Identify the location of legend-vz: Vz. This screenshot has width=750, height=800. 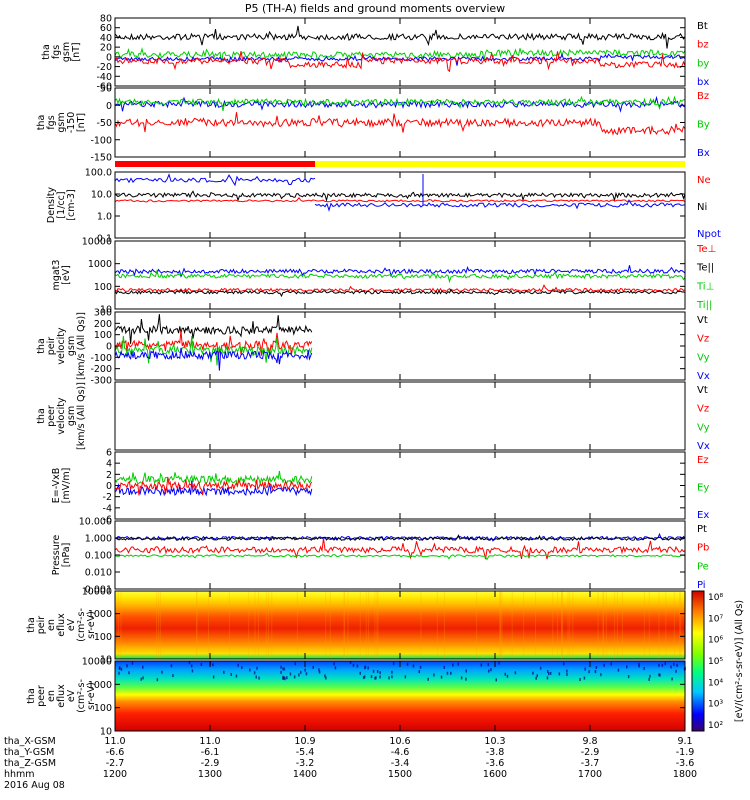
(703, 339).